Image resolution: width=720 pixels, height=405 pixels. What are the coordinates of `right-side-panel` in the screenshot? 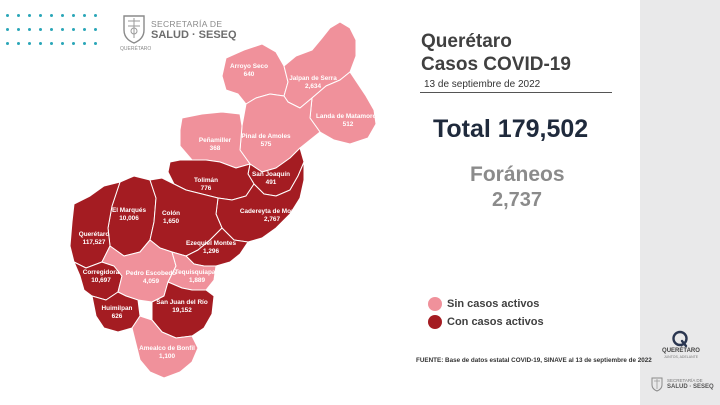 It's located at (680, 202).